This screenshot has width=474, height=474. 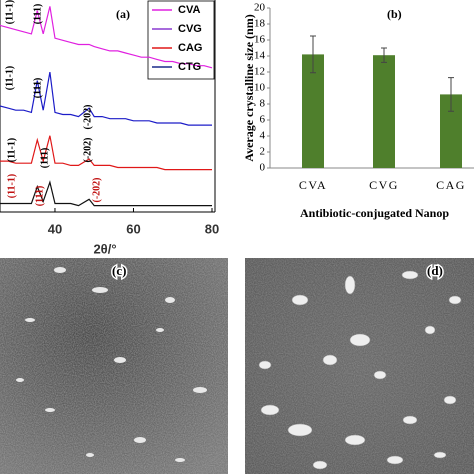 I want to click on y-tick-label: 14, so click(x=260, y=56).